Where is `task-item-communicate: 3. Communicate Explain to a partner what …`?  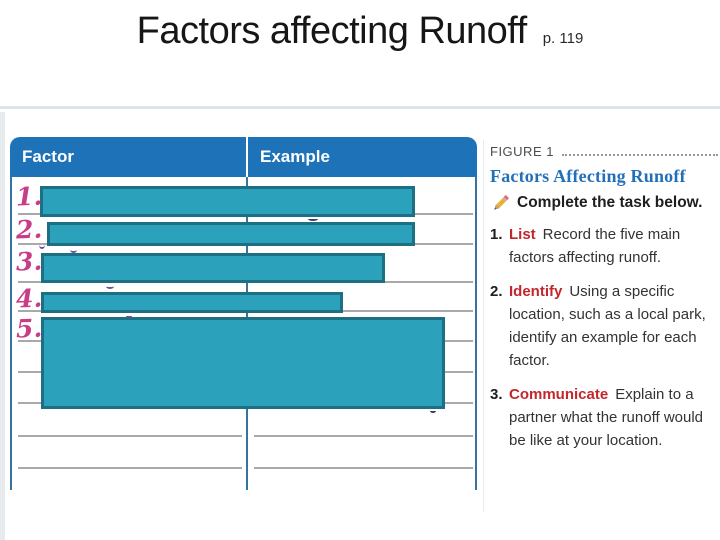 task-item-communicate: 3. Communicate Explain to a partner what … is located at coordinates (604, 417).